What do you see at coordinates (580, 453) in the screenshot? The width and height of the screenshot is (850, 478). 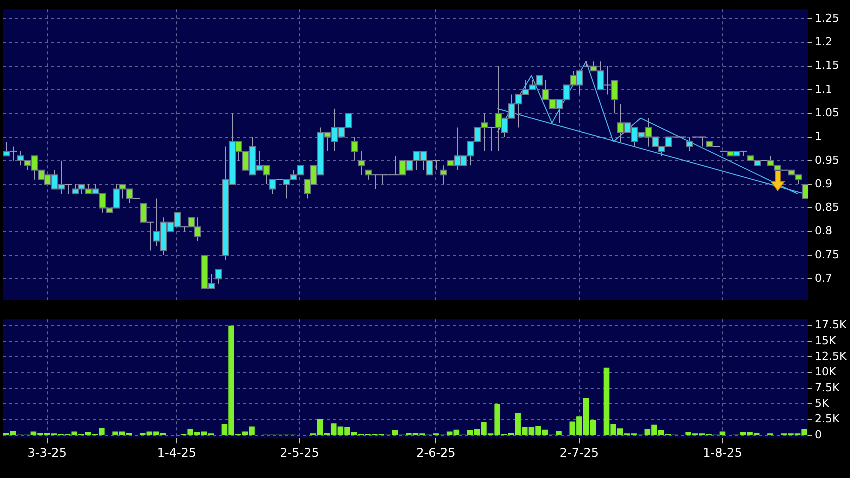 I see `x-tick-label: 2-7-25` at bounding box center [580, 453].